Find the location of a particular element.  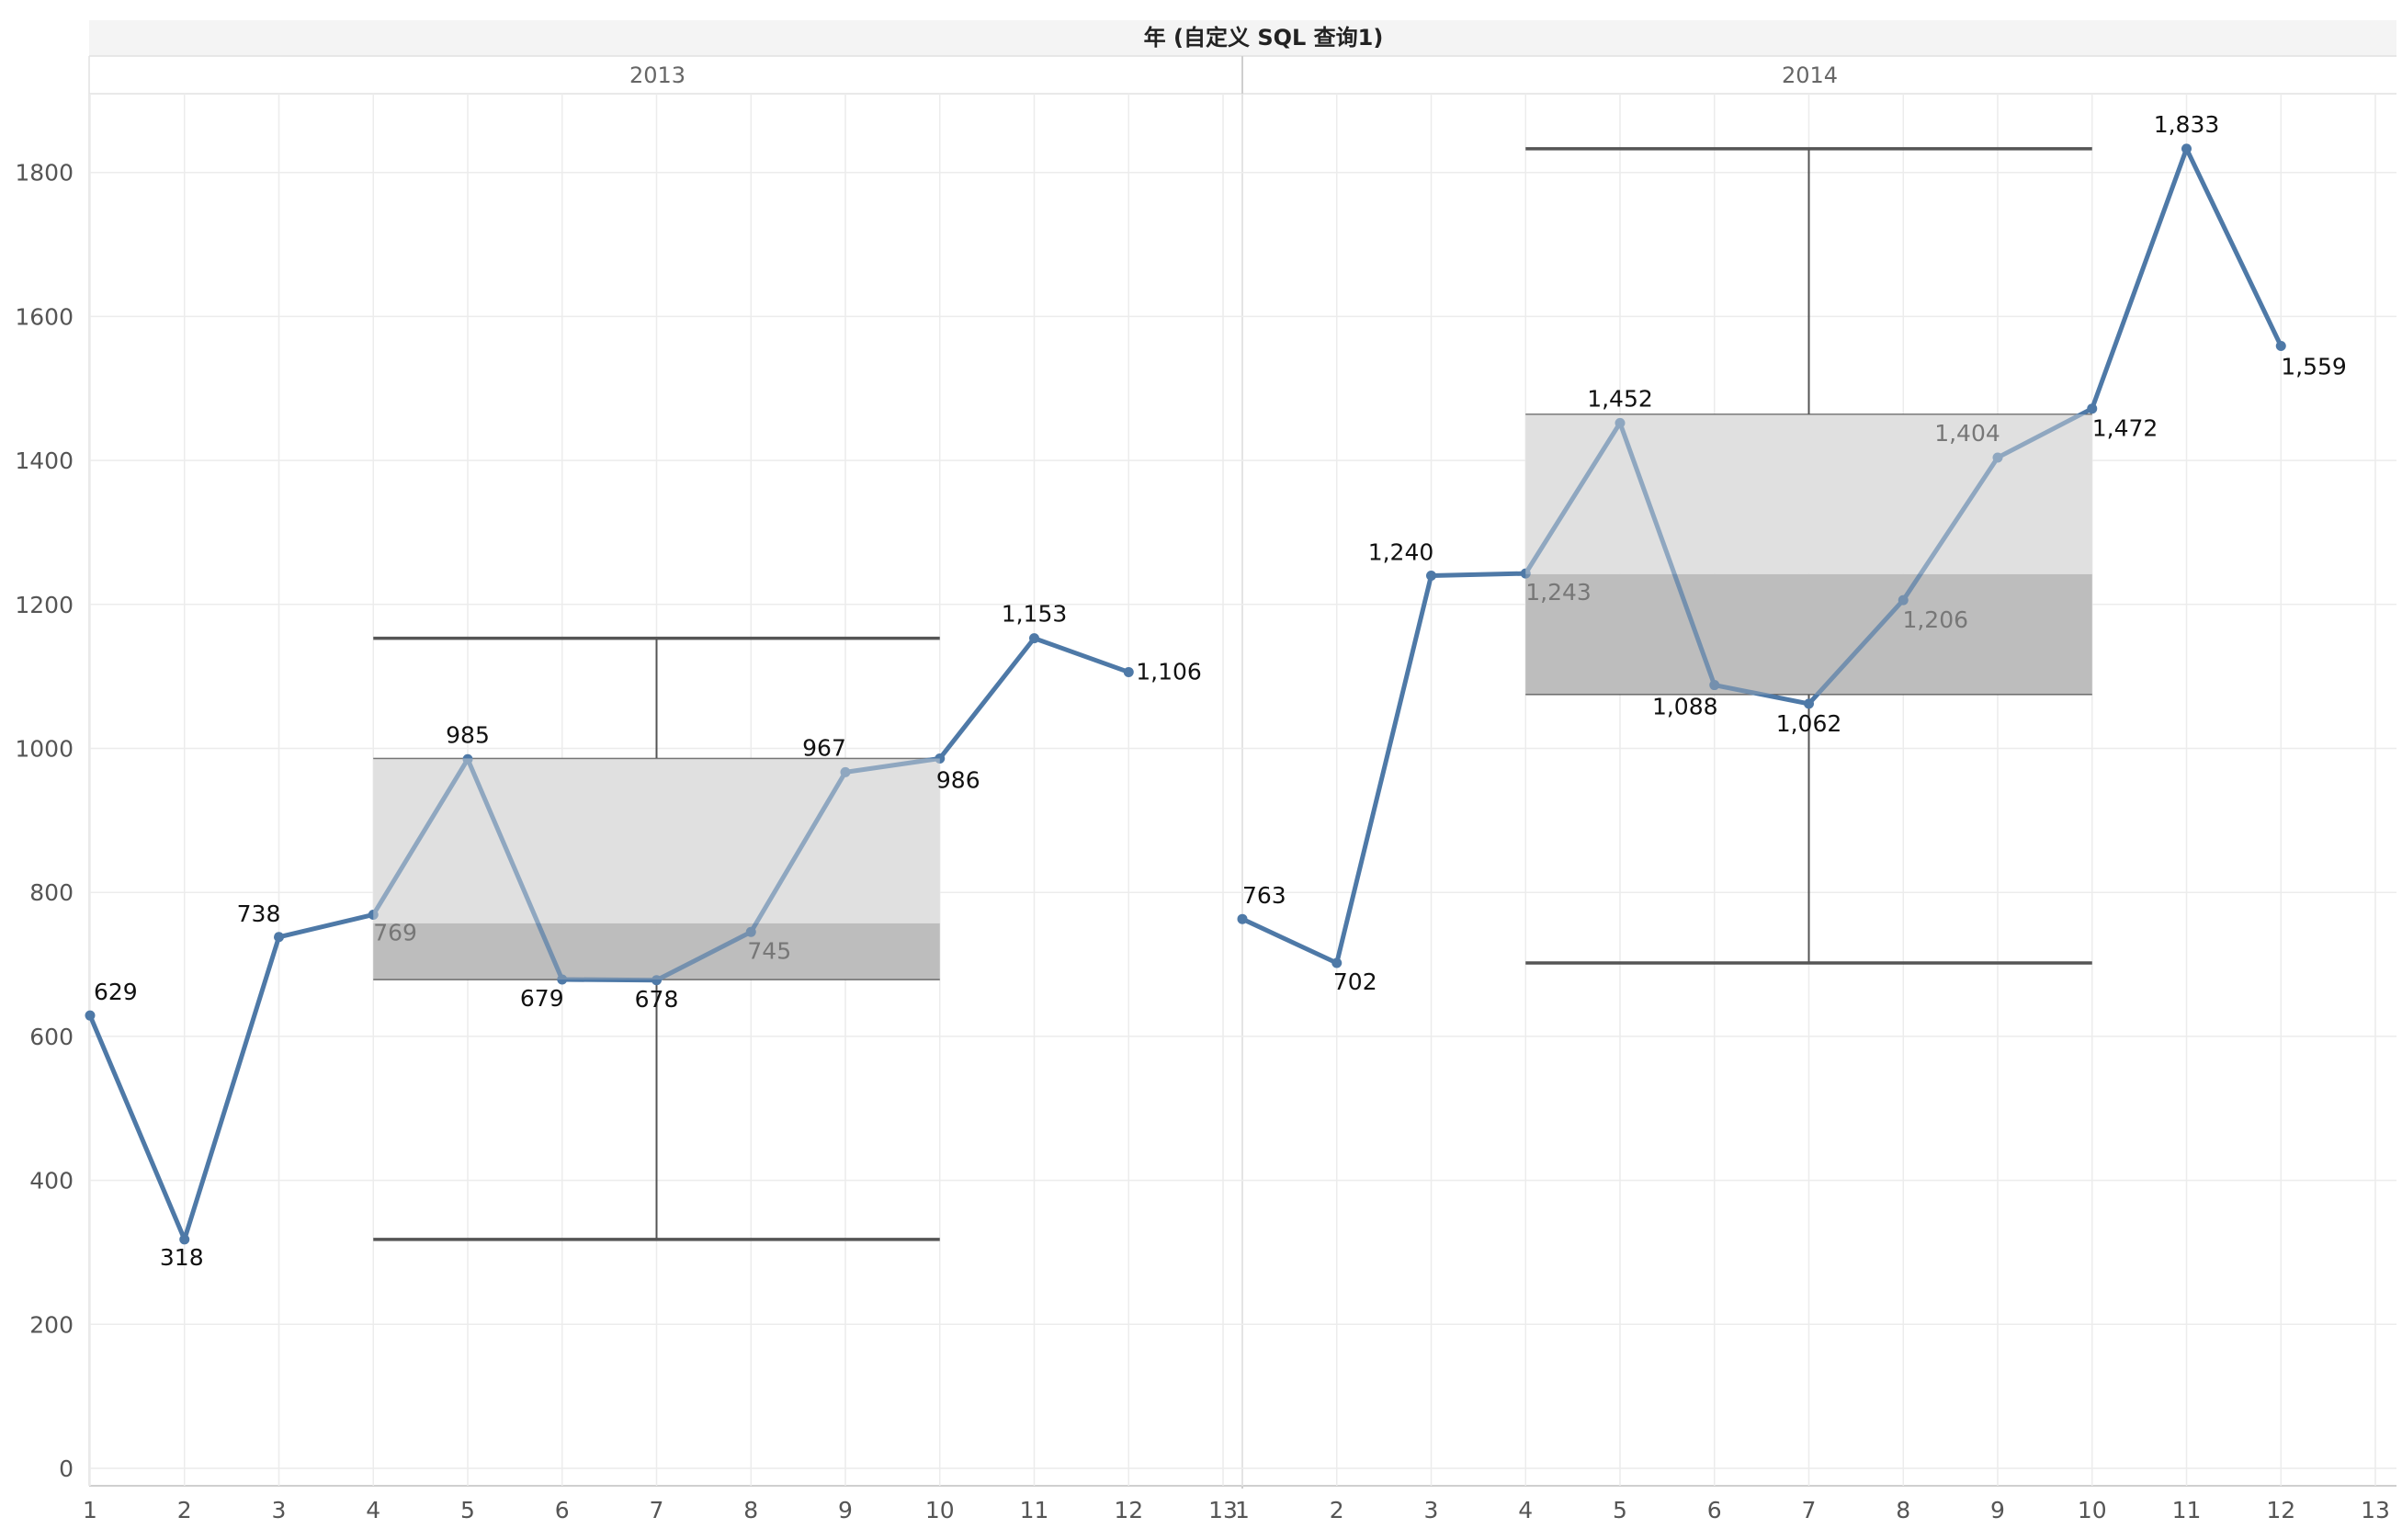

data-label-2014-6: 1,088 is located at coordinates (1685, 707).